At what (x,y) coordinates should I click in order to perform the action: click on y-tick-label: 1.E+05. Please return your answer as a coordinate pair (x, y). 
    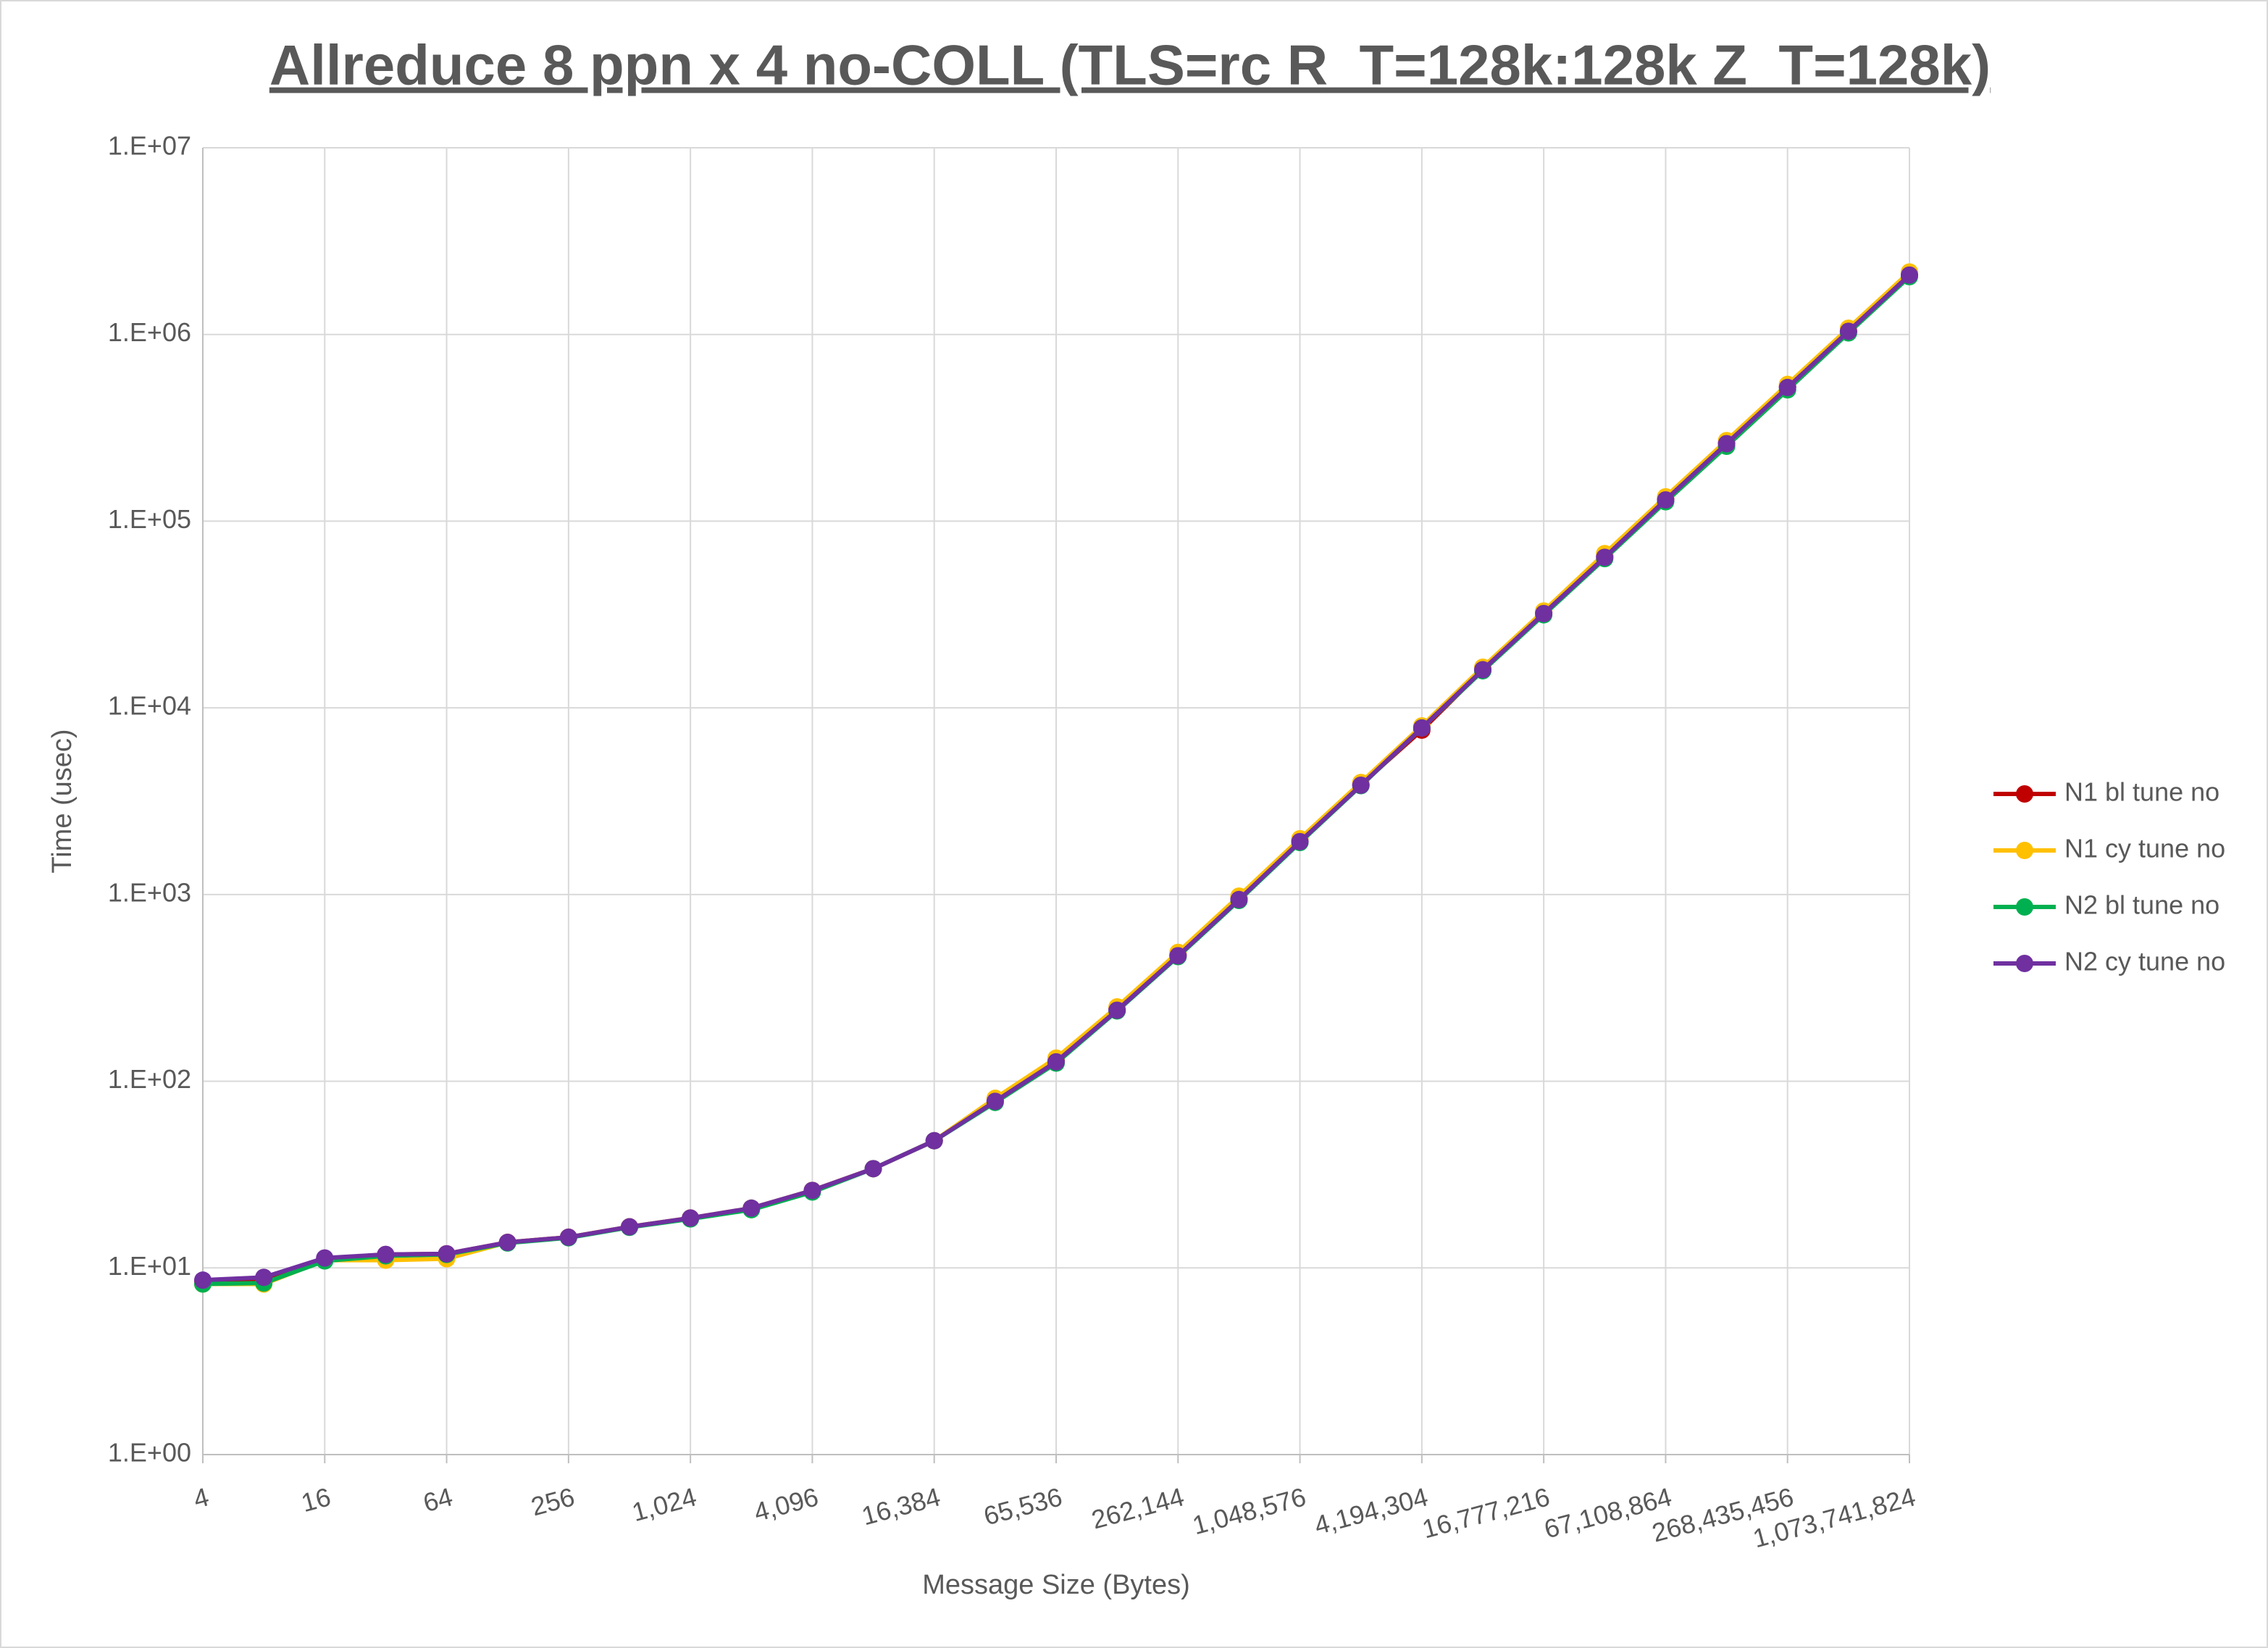
    Looking at the image, I should click on (150, 519).